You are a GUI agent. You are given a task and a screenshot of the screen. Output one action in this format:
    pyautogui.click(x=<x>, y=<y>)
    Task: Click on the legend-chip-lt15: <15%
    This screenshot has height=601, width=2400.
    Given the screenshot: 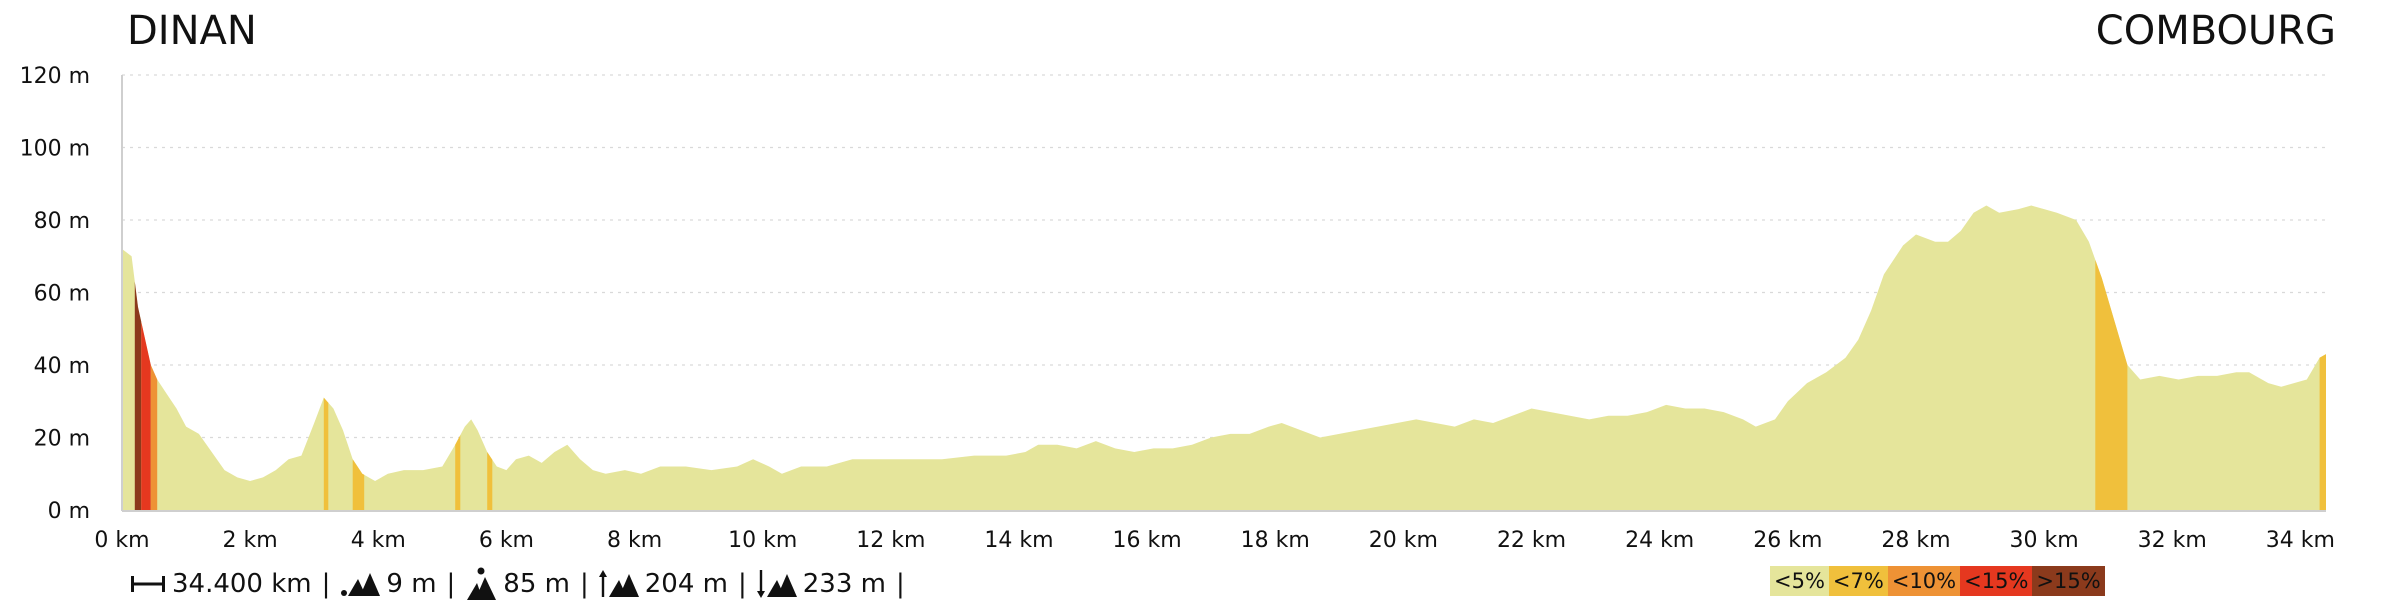 What is the action you would take?
    pyautogui.click(x=1996, y=581)
    